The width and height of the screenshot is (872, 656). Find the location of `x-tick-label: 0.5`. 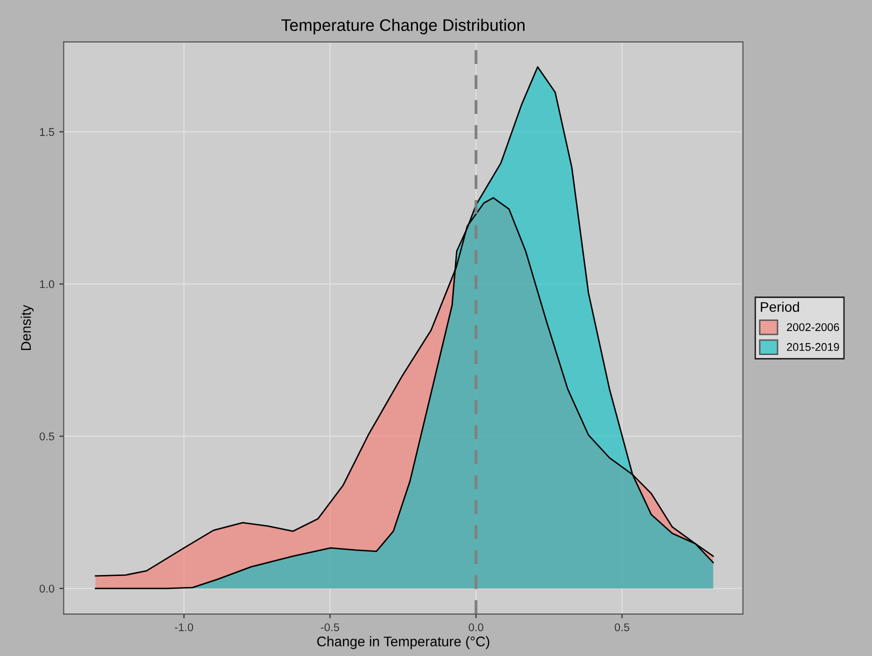

x-tick-label: 0.5 is located at coordinates (622, 627).